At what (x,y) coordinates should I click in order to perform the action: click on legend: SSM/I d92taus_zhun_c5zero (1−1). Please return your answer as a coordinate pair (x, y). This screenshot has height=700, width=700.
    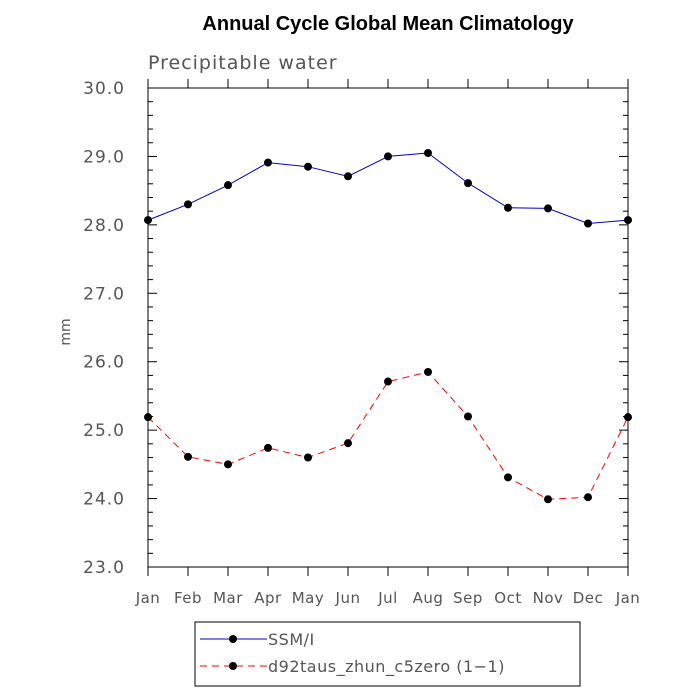
    Looking at the image, I should click on (387, 654).